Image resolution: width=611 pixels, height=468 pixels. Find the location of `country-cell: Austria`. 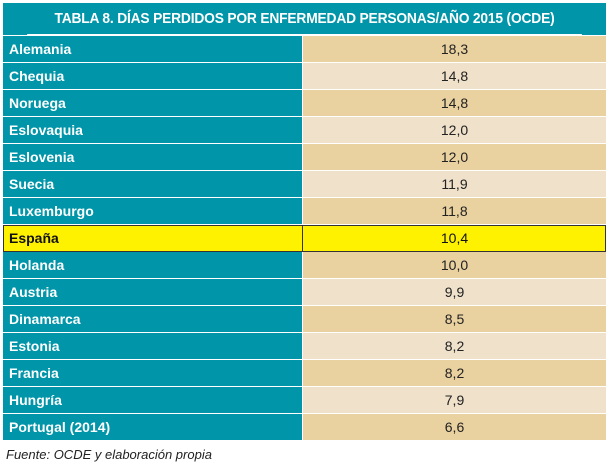

country-cell: Austria is located at coordinates (153, 292).